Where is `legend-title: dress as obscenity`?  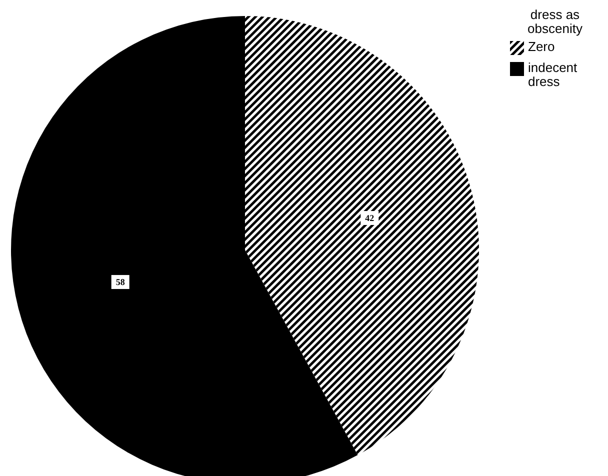
legend-title: dress as obscenity is located at coordinates (555, 21).